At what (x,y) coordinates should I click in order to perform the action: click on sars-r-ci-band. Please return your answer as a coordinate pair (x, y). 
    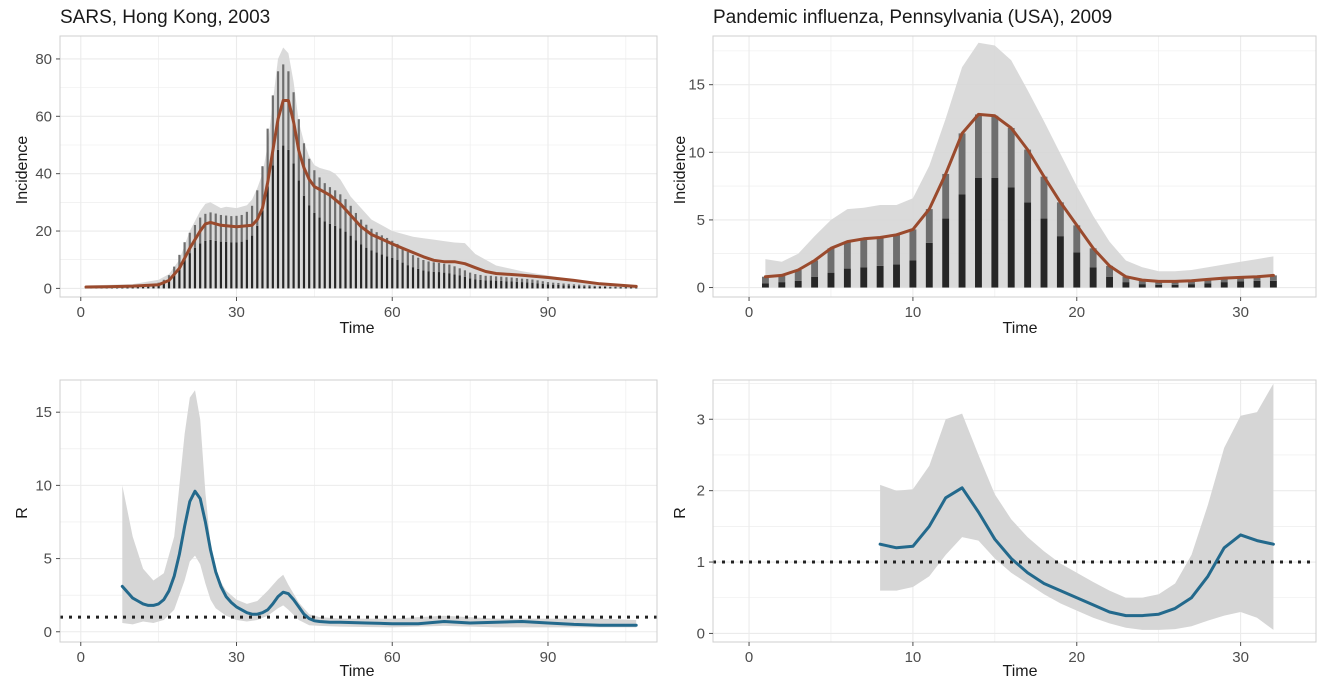
    Looking at the image, I should click on (379, 509).